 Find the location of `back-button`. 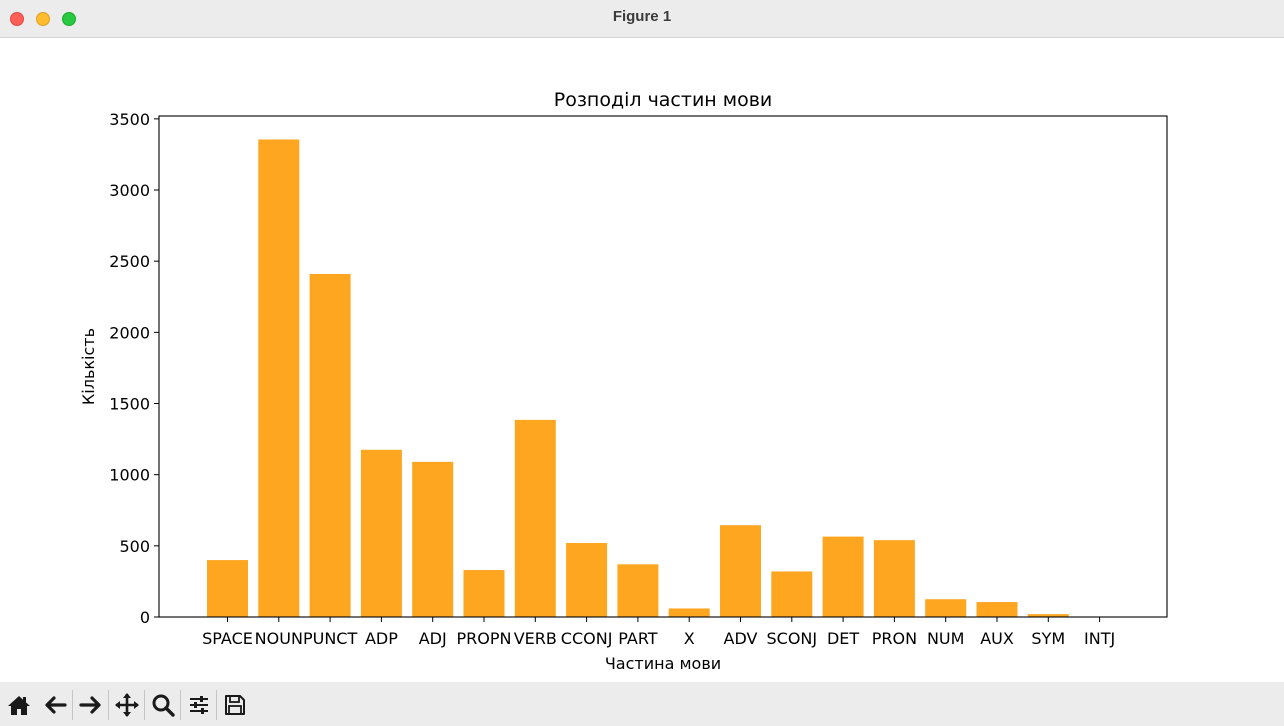

back-button is located at coordinates (55, 705).